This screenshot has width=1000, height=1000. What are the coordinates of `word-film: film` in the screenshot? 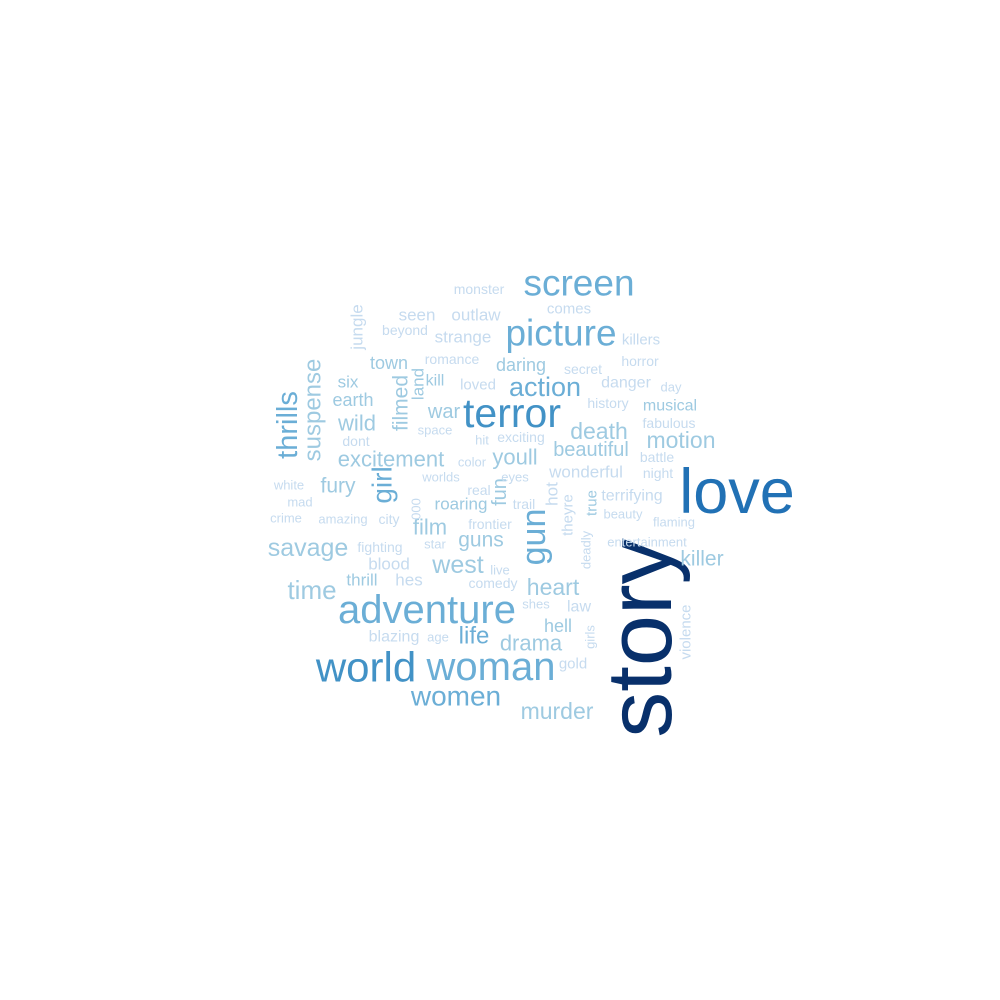 It's located at (430, 527).